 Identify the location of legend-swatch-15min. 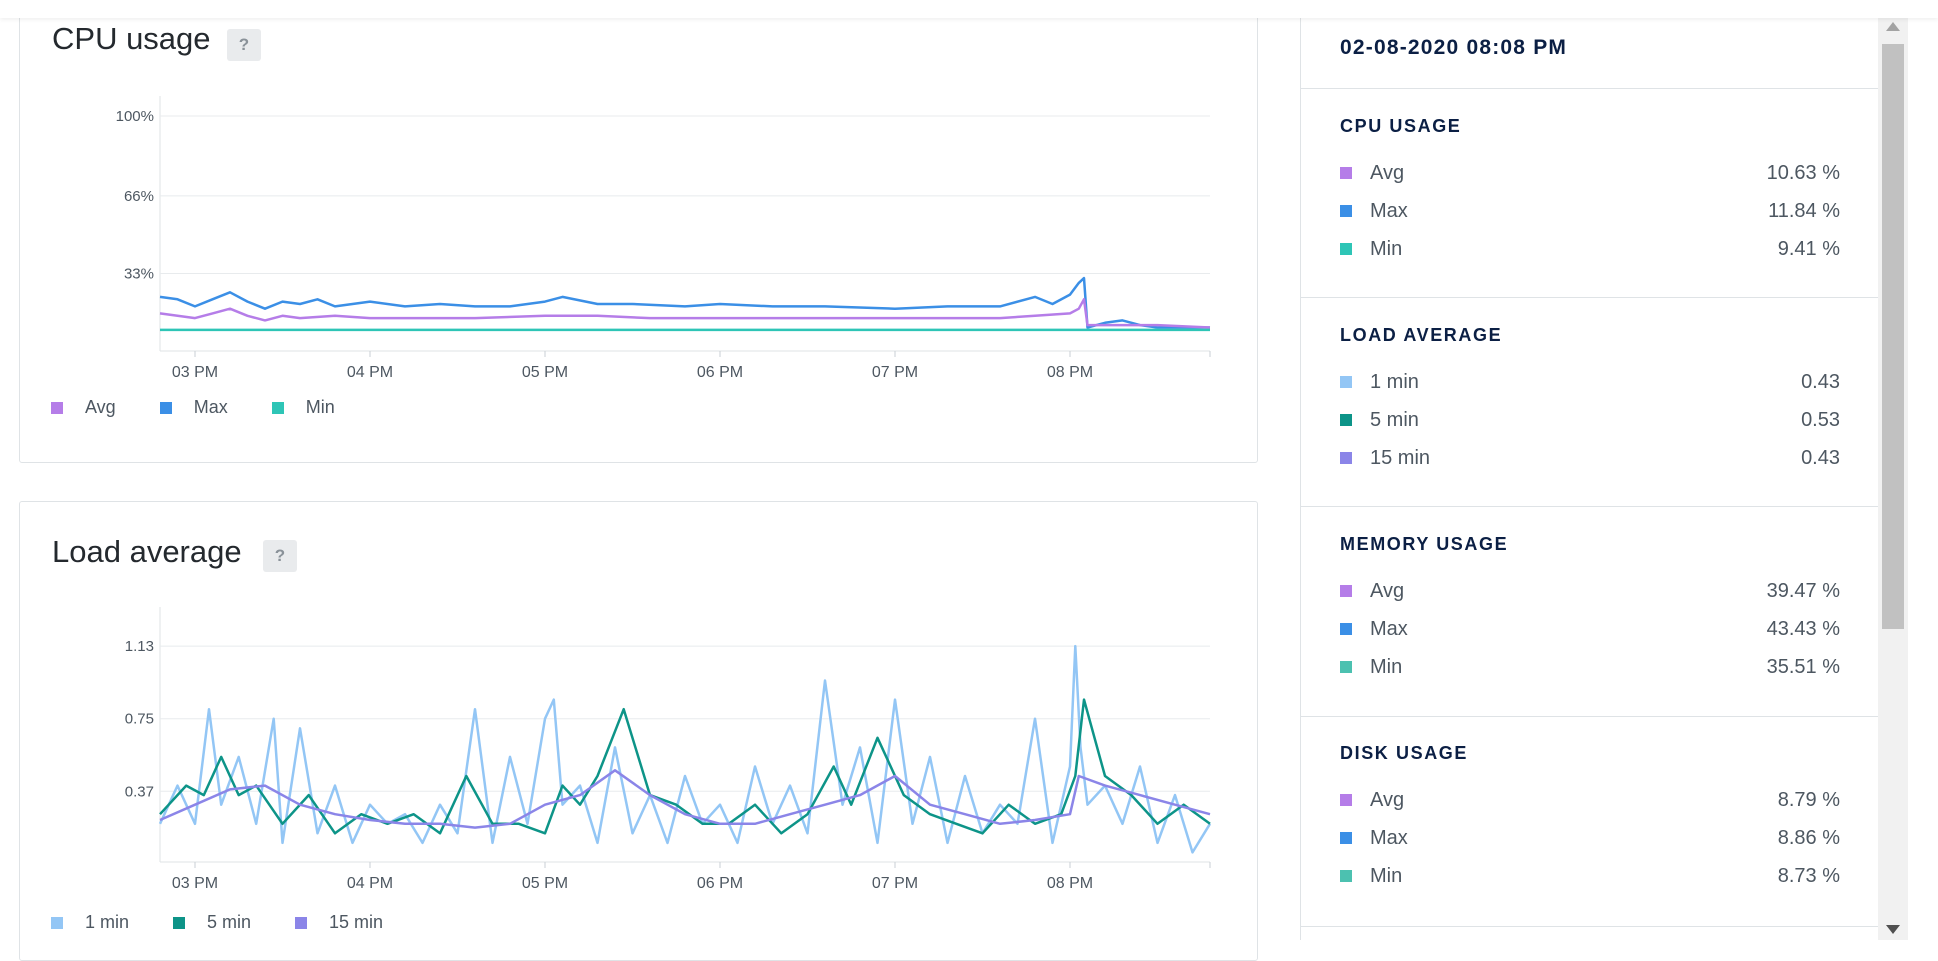
(301, 922).